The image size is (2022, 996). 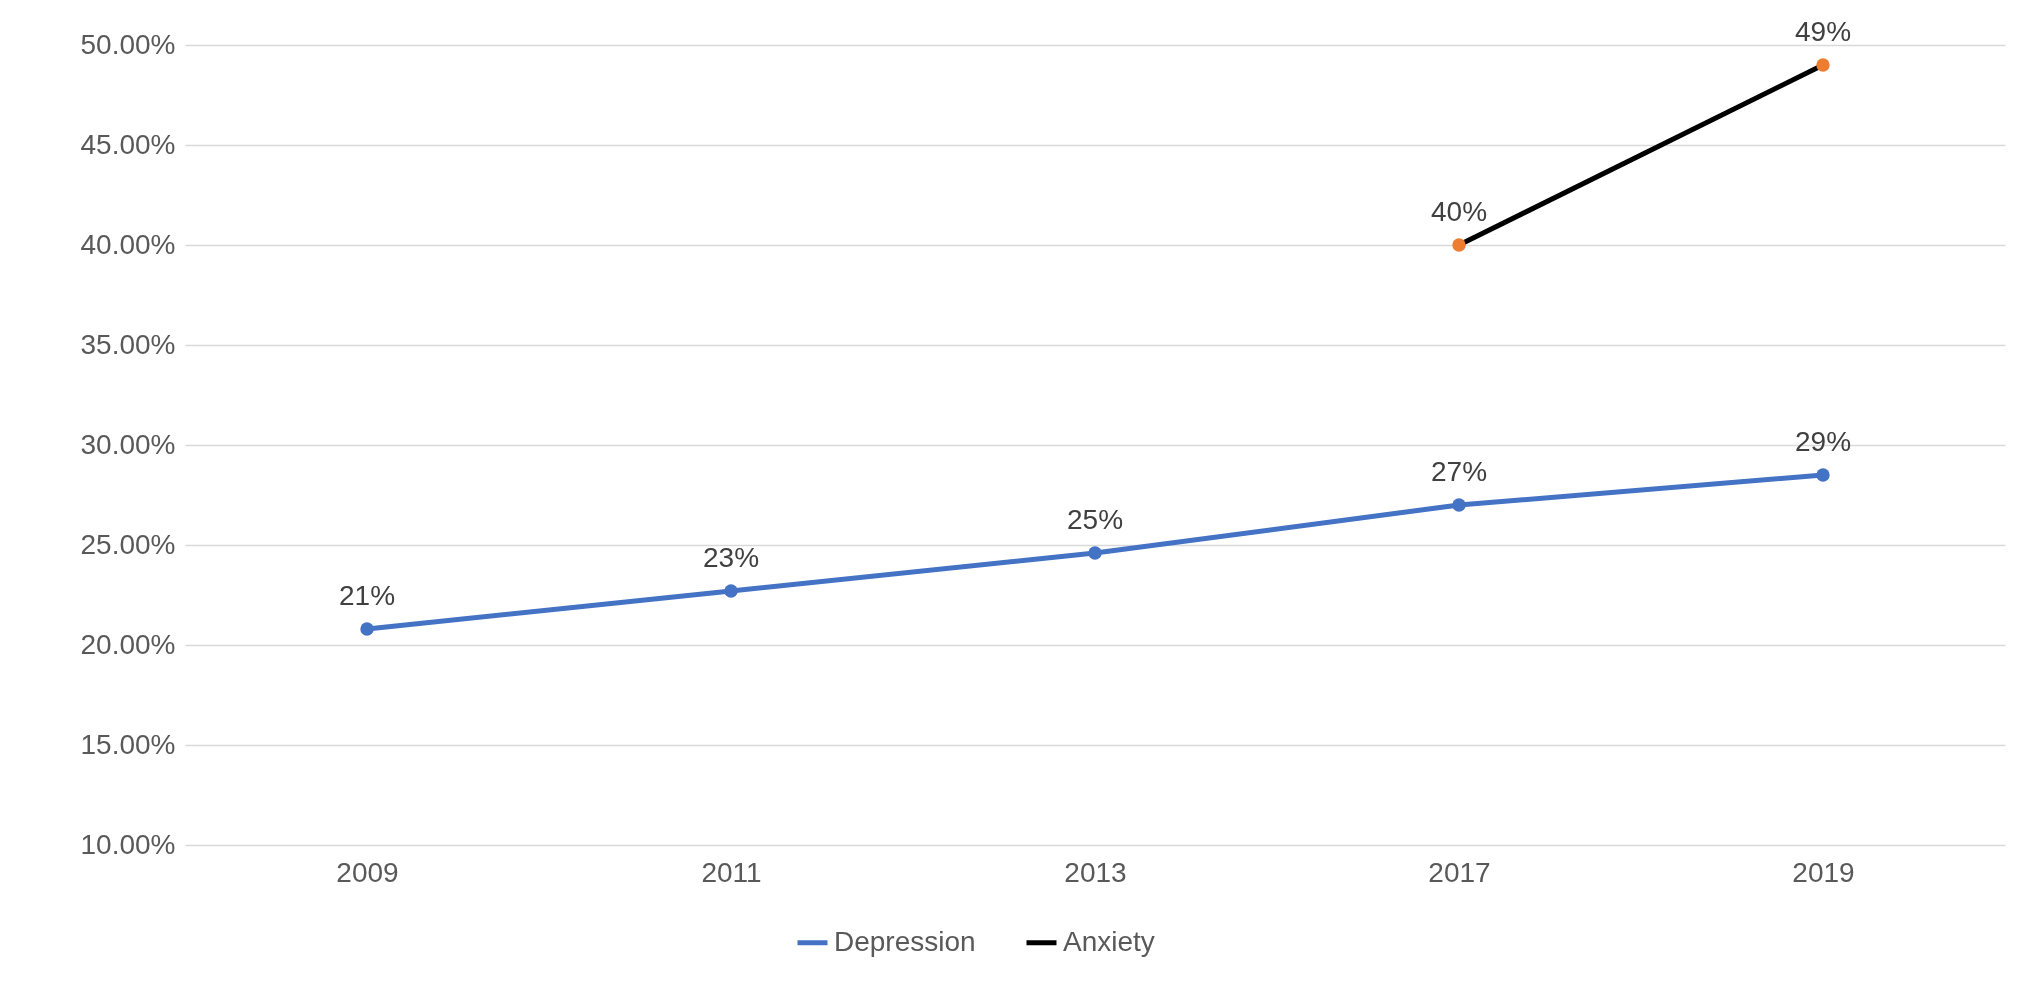 What do you see at coordinates (128, 144) in the screenshot?
I see `y-tick-label: 45.00%` at bounding box center [128, 144].